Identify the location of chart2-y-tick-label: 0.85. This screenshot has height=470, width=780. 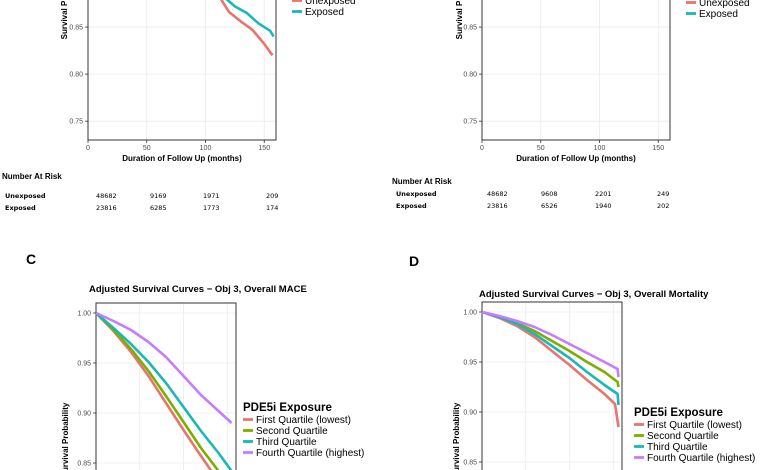
(470, 28).